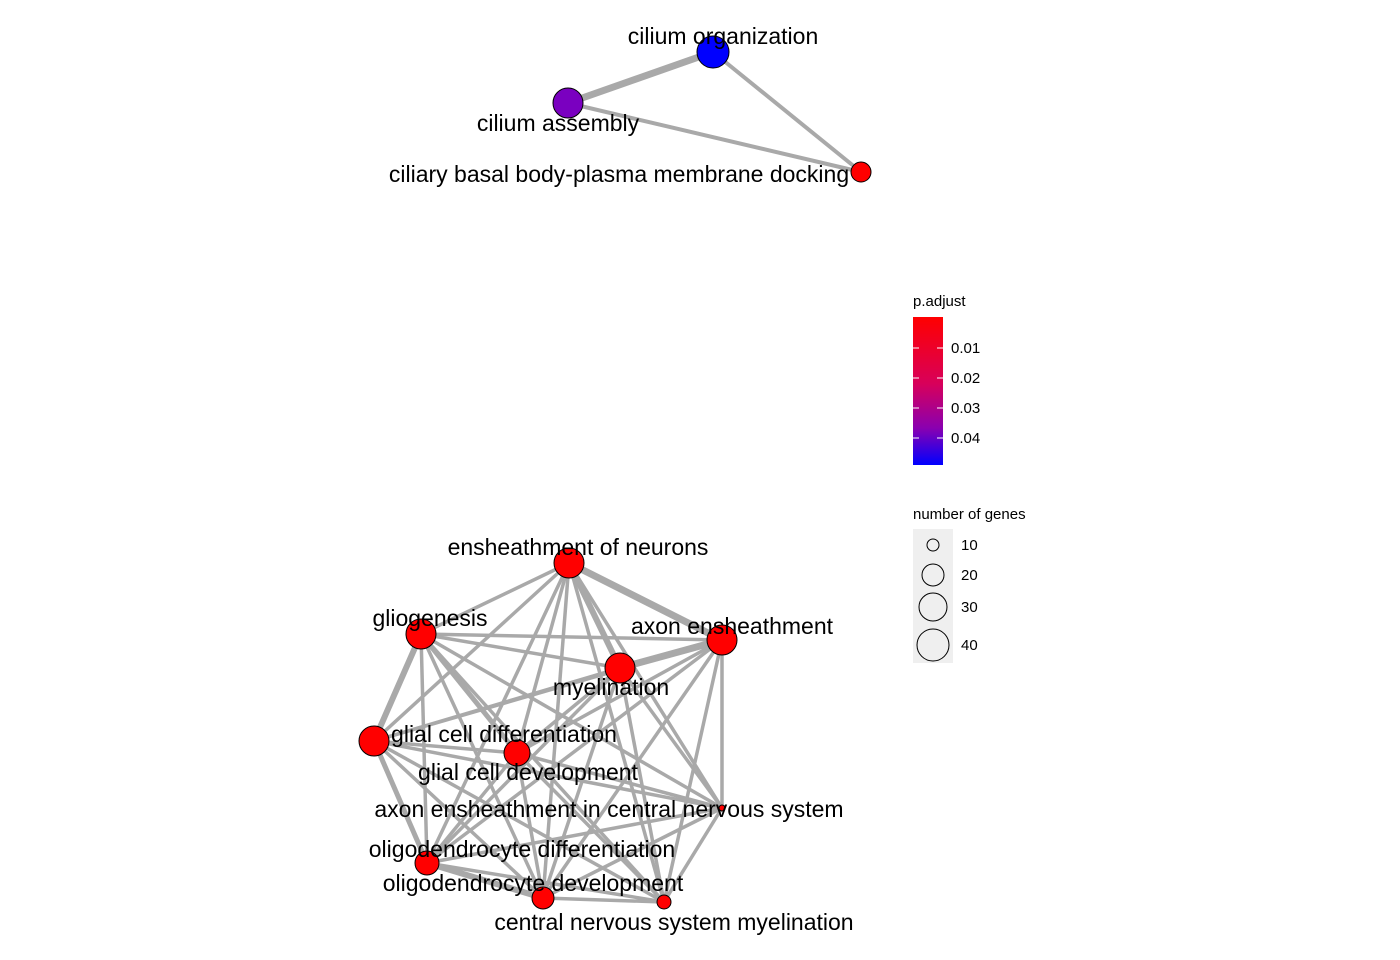 The height and width of the screenshot is (960, 1400). Describe the element at coordinates (497, 704) in the screenshot. I see `edge-myelination-glial_cell_differentiation` at that location.